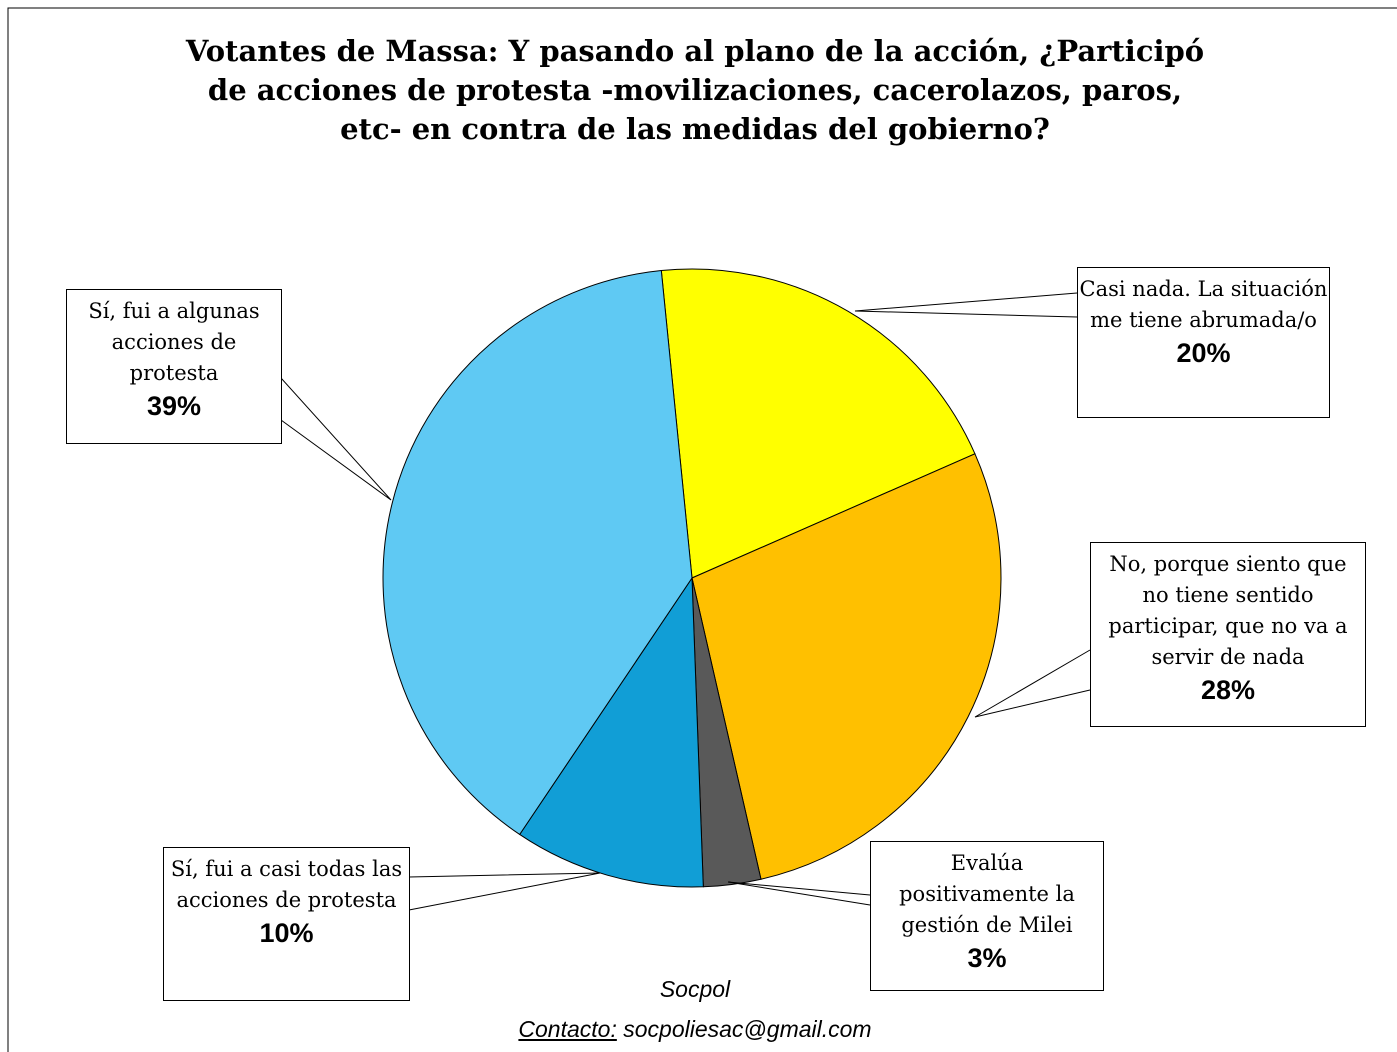 The height and width of the screenshot is (1052, 1397). I want to click on value-label: 20%, so click(1203, 353).